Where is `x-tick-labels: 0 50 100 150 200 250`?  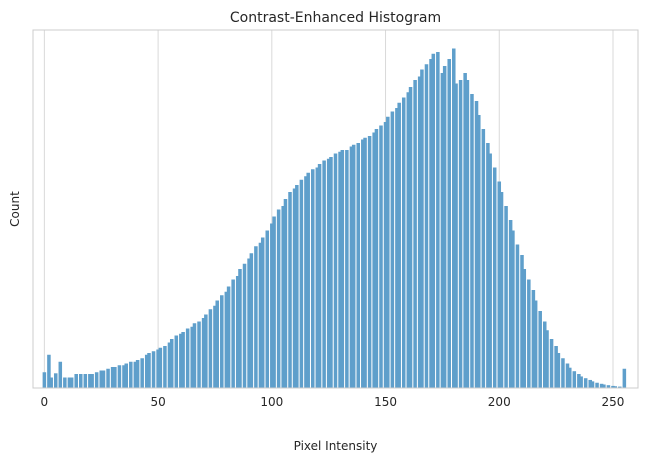 x-tick-labels: 0 50 100 150 200 250 is located at coordinates (333, 402).